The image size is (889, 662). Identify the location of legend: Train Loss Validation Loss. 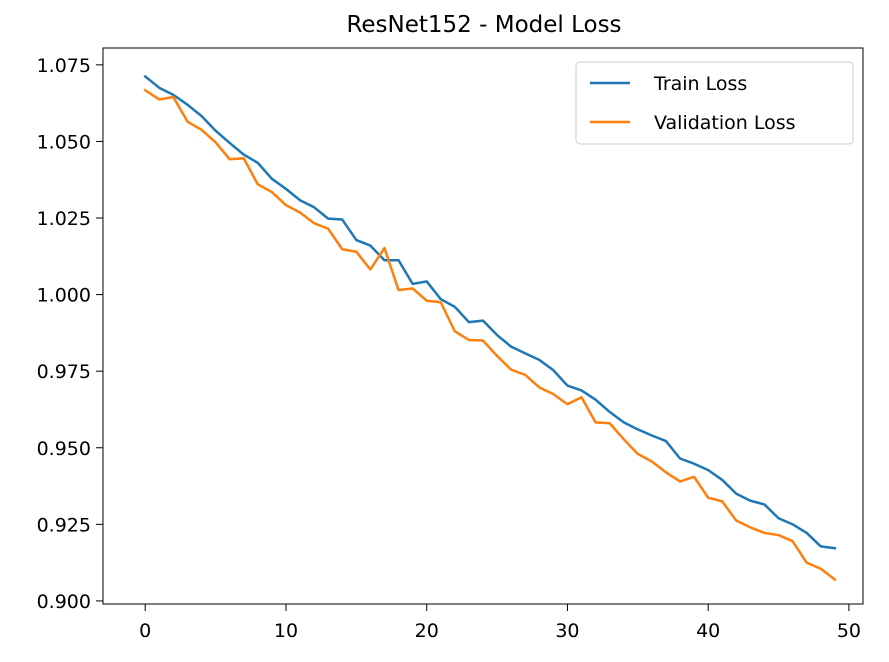
(714, 103).